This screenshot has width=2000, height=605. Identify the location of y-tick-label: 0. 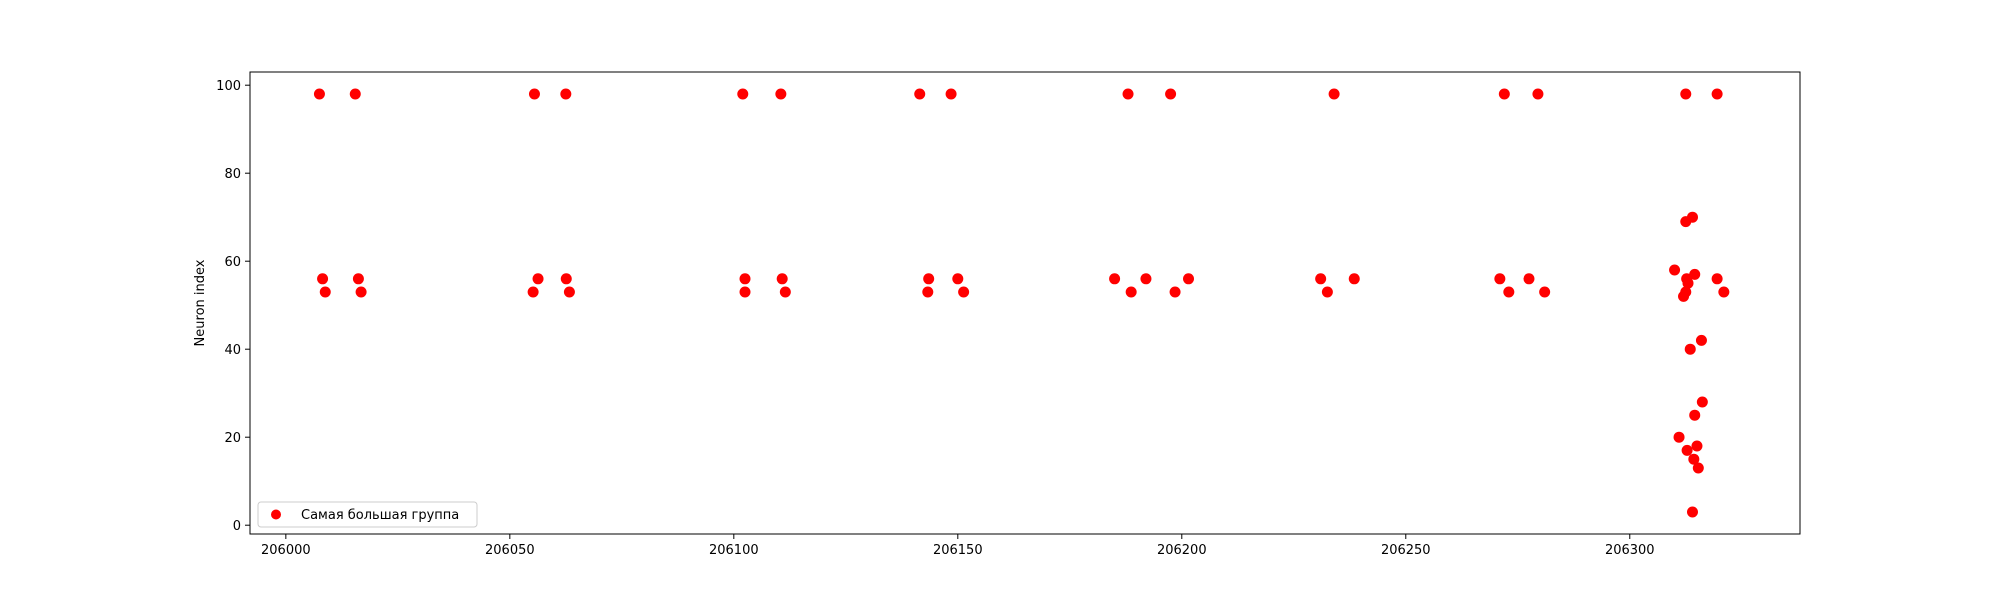
(237, 526).